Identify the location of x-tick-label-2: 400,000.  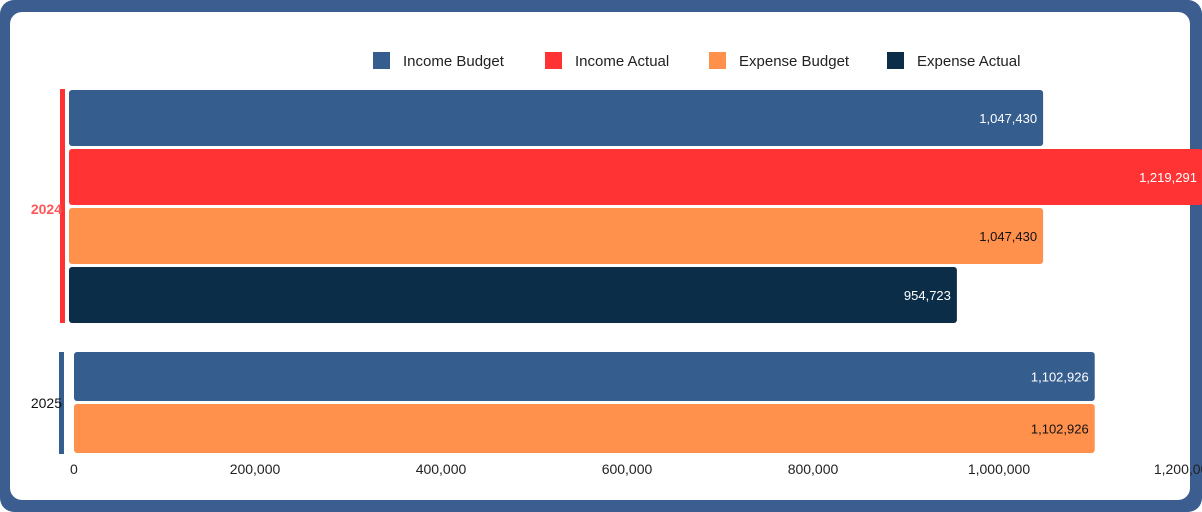
(441, 469).